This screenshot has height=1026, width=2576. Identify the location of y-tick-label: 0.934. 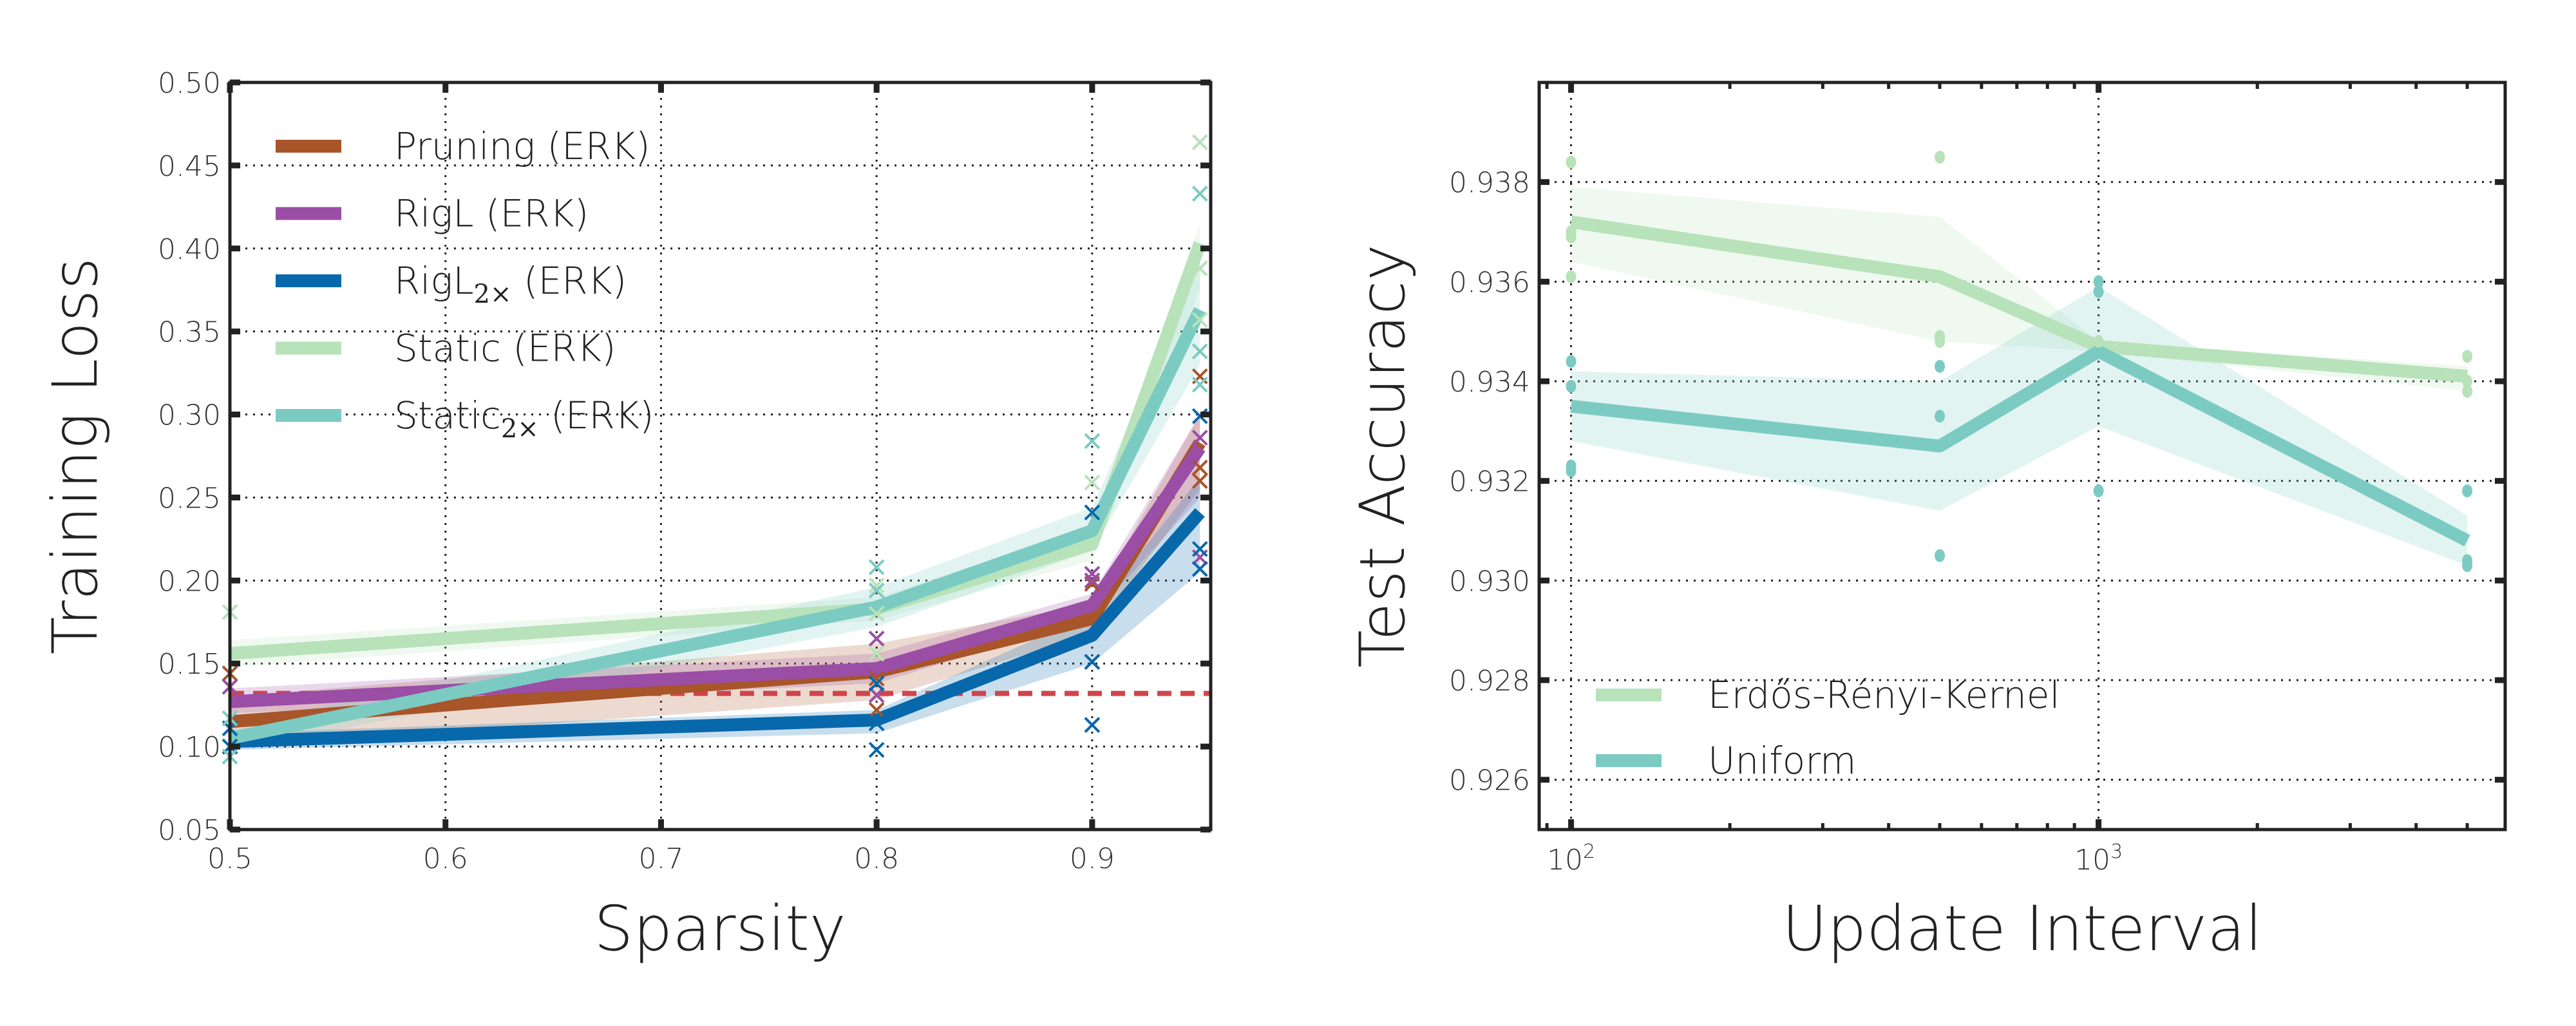
(1490, 382).